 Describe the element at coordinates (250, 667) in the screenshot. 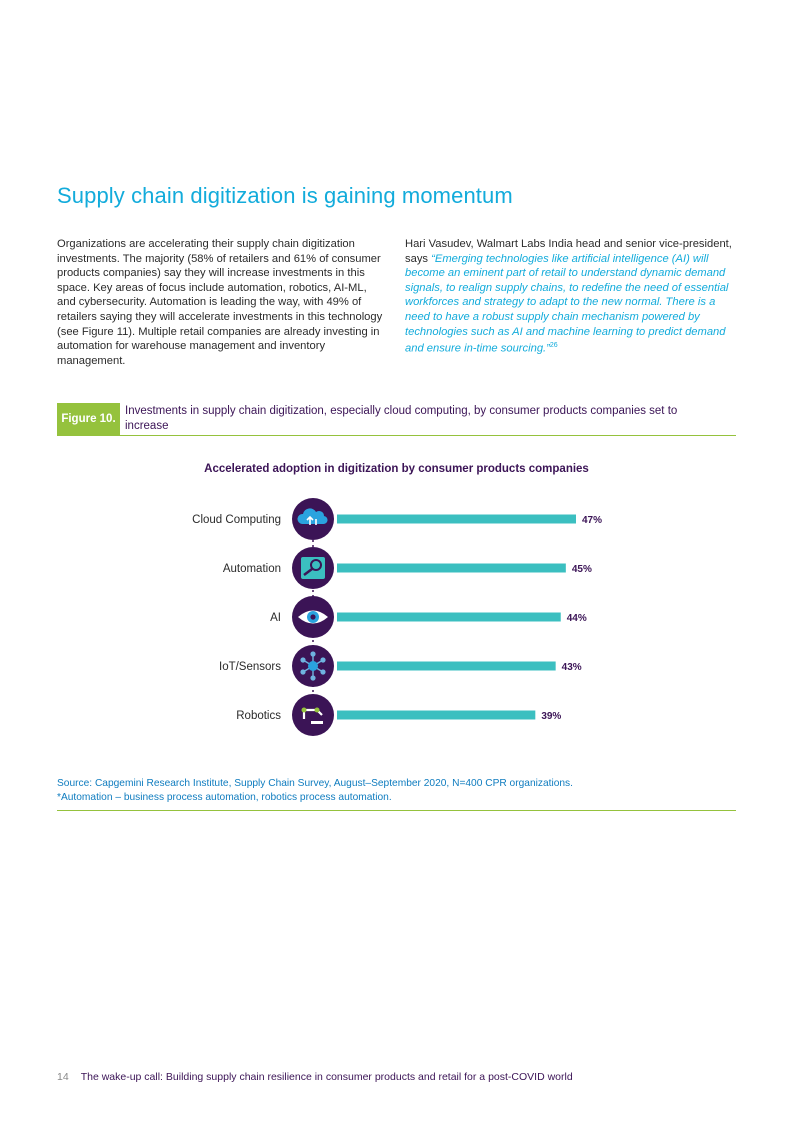

I see `category-label: IoT/Sensors` at that location.